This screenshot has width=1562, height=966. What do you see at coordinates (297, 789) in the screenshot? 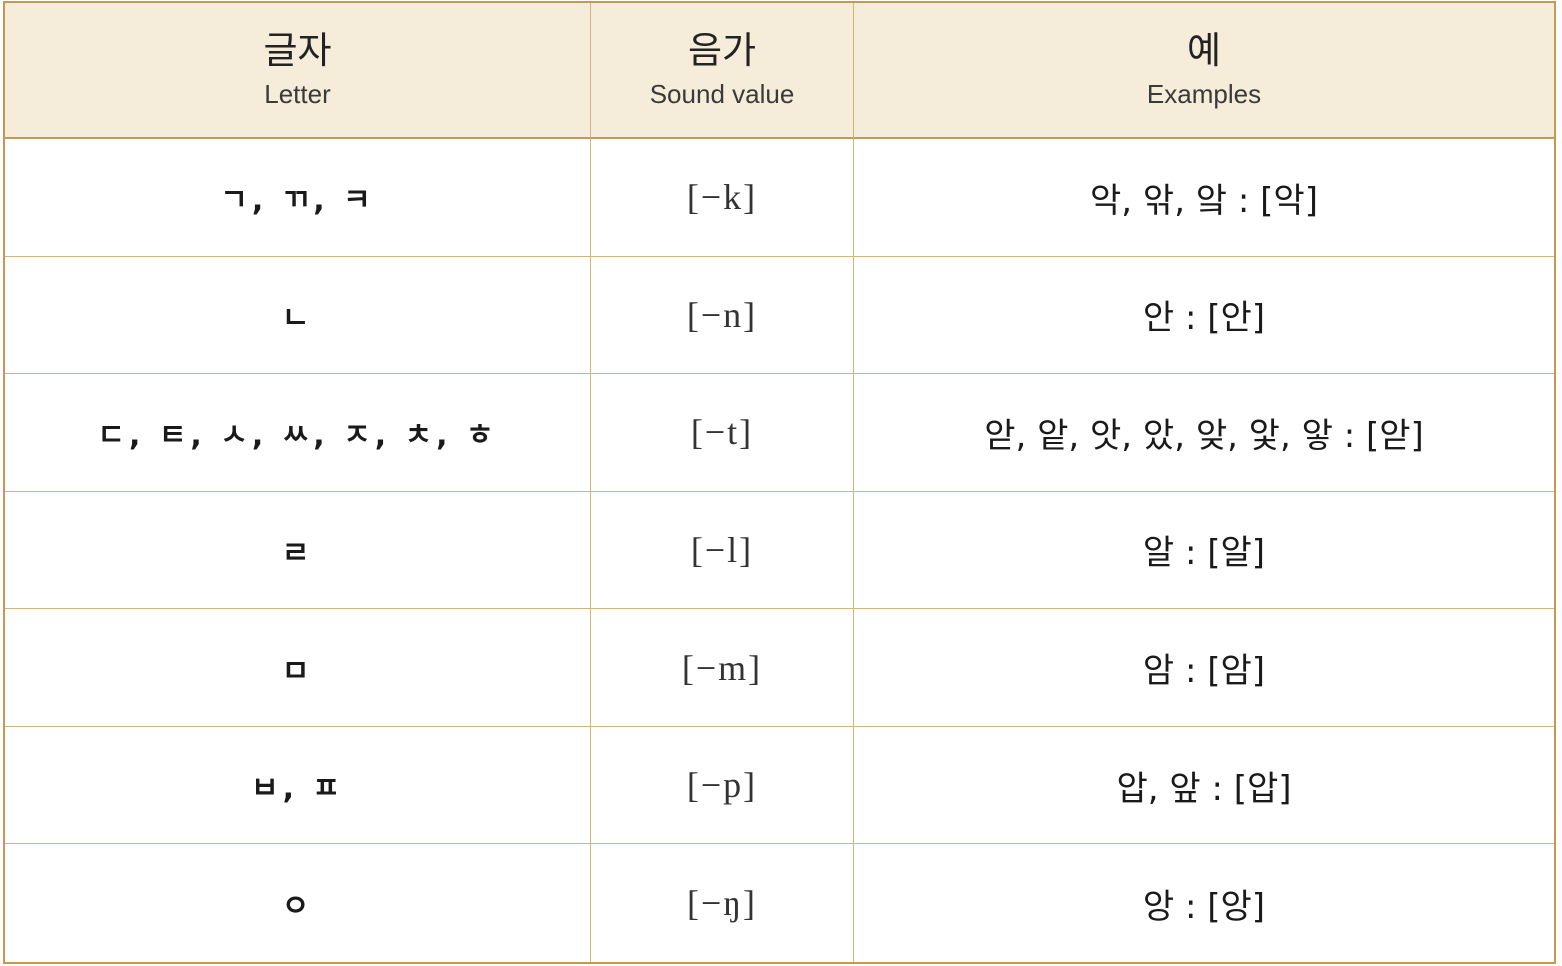
I see `letter-text: ㅂ, ㅍ` at bounding box center [297, 789].